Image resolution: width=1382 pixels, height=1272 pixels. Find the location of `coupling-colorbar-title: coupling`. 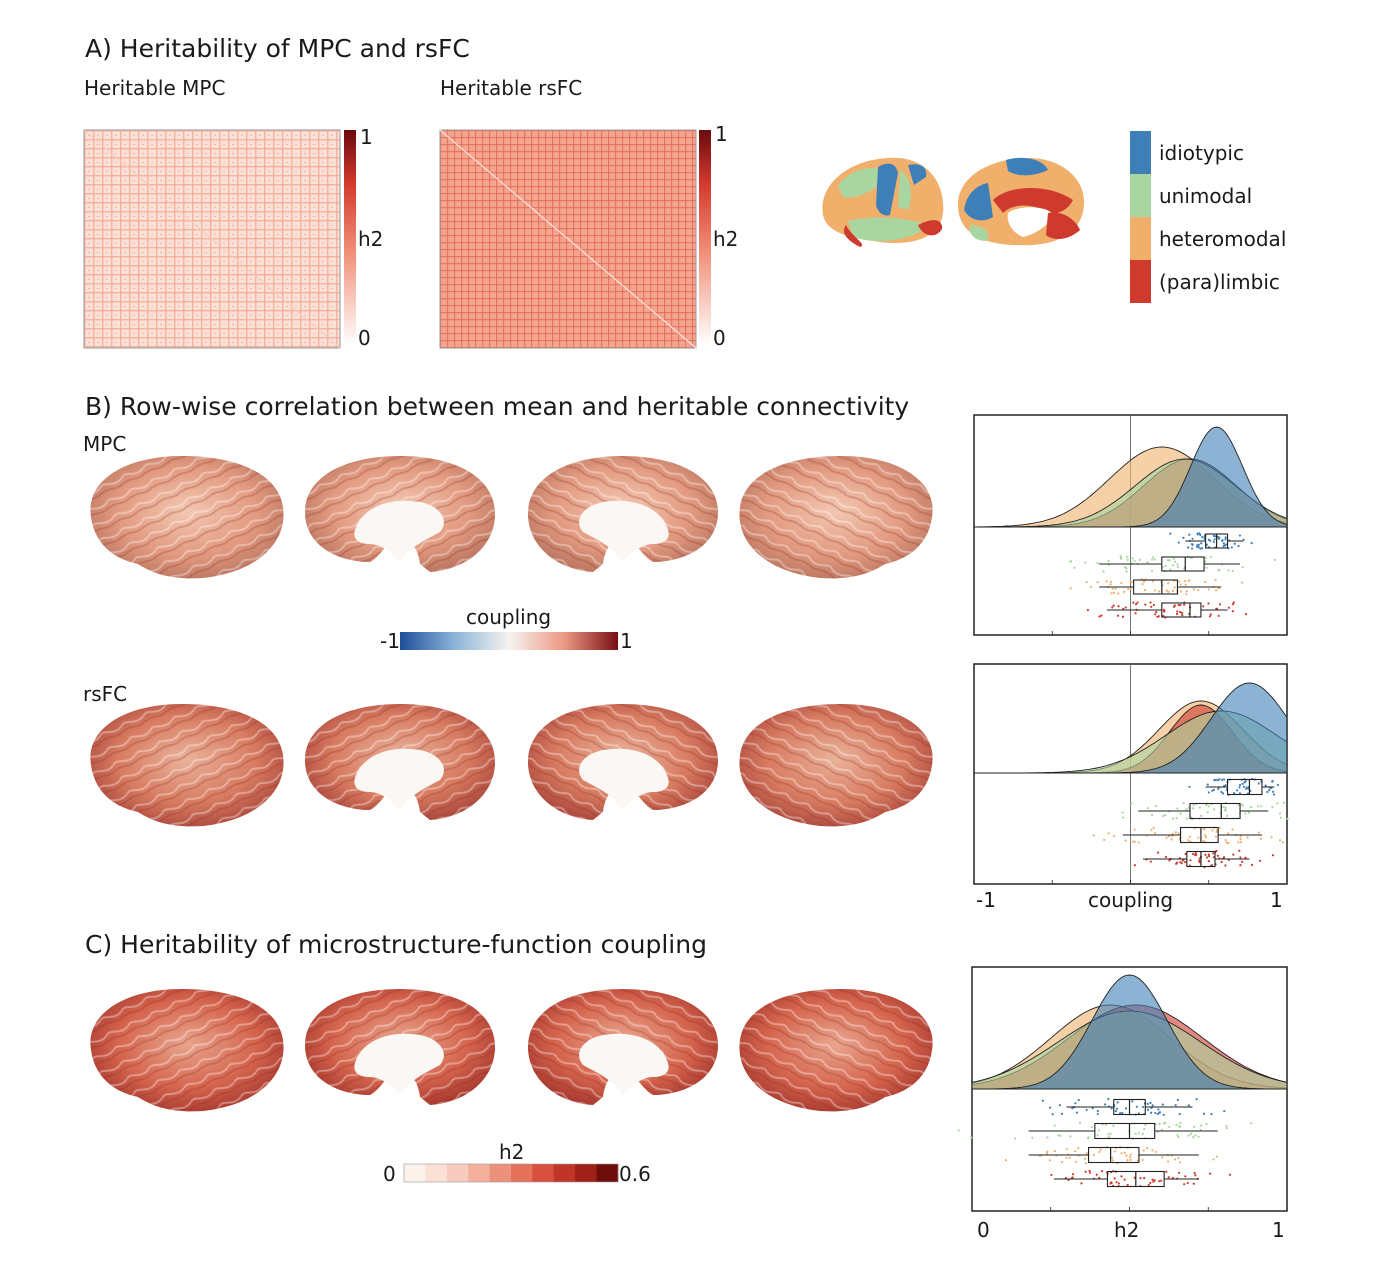

coupling-colorbar-title: coupling is located at coordinates (509, 617).